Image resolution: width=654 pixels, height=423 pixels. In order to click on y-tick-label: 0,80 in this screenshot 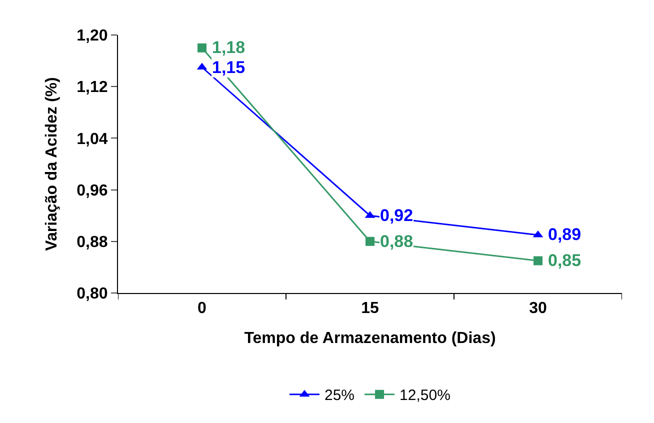, I will do `click(92, 294)`.